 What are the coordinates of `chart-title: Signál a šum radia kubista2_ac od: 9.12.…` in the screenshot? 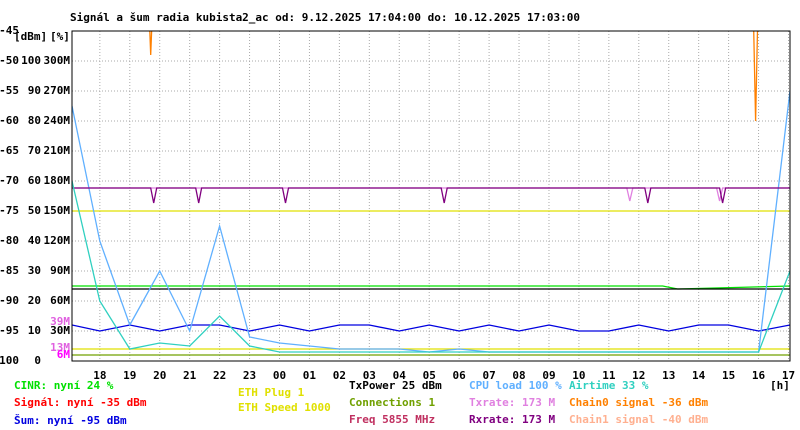 It's located at (325, 17).